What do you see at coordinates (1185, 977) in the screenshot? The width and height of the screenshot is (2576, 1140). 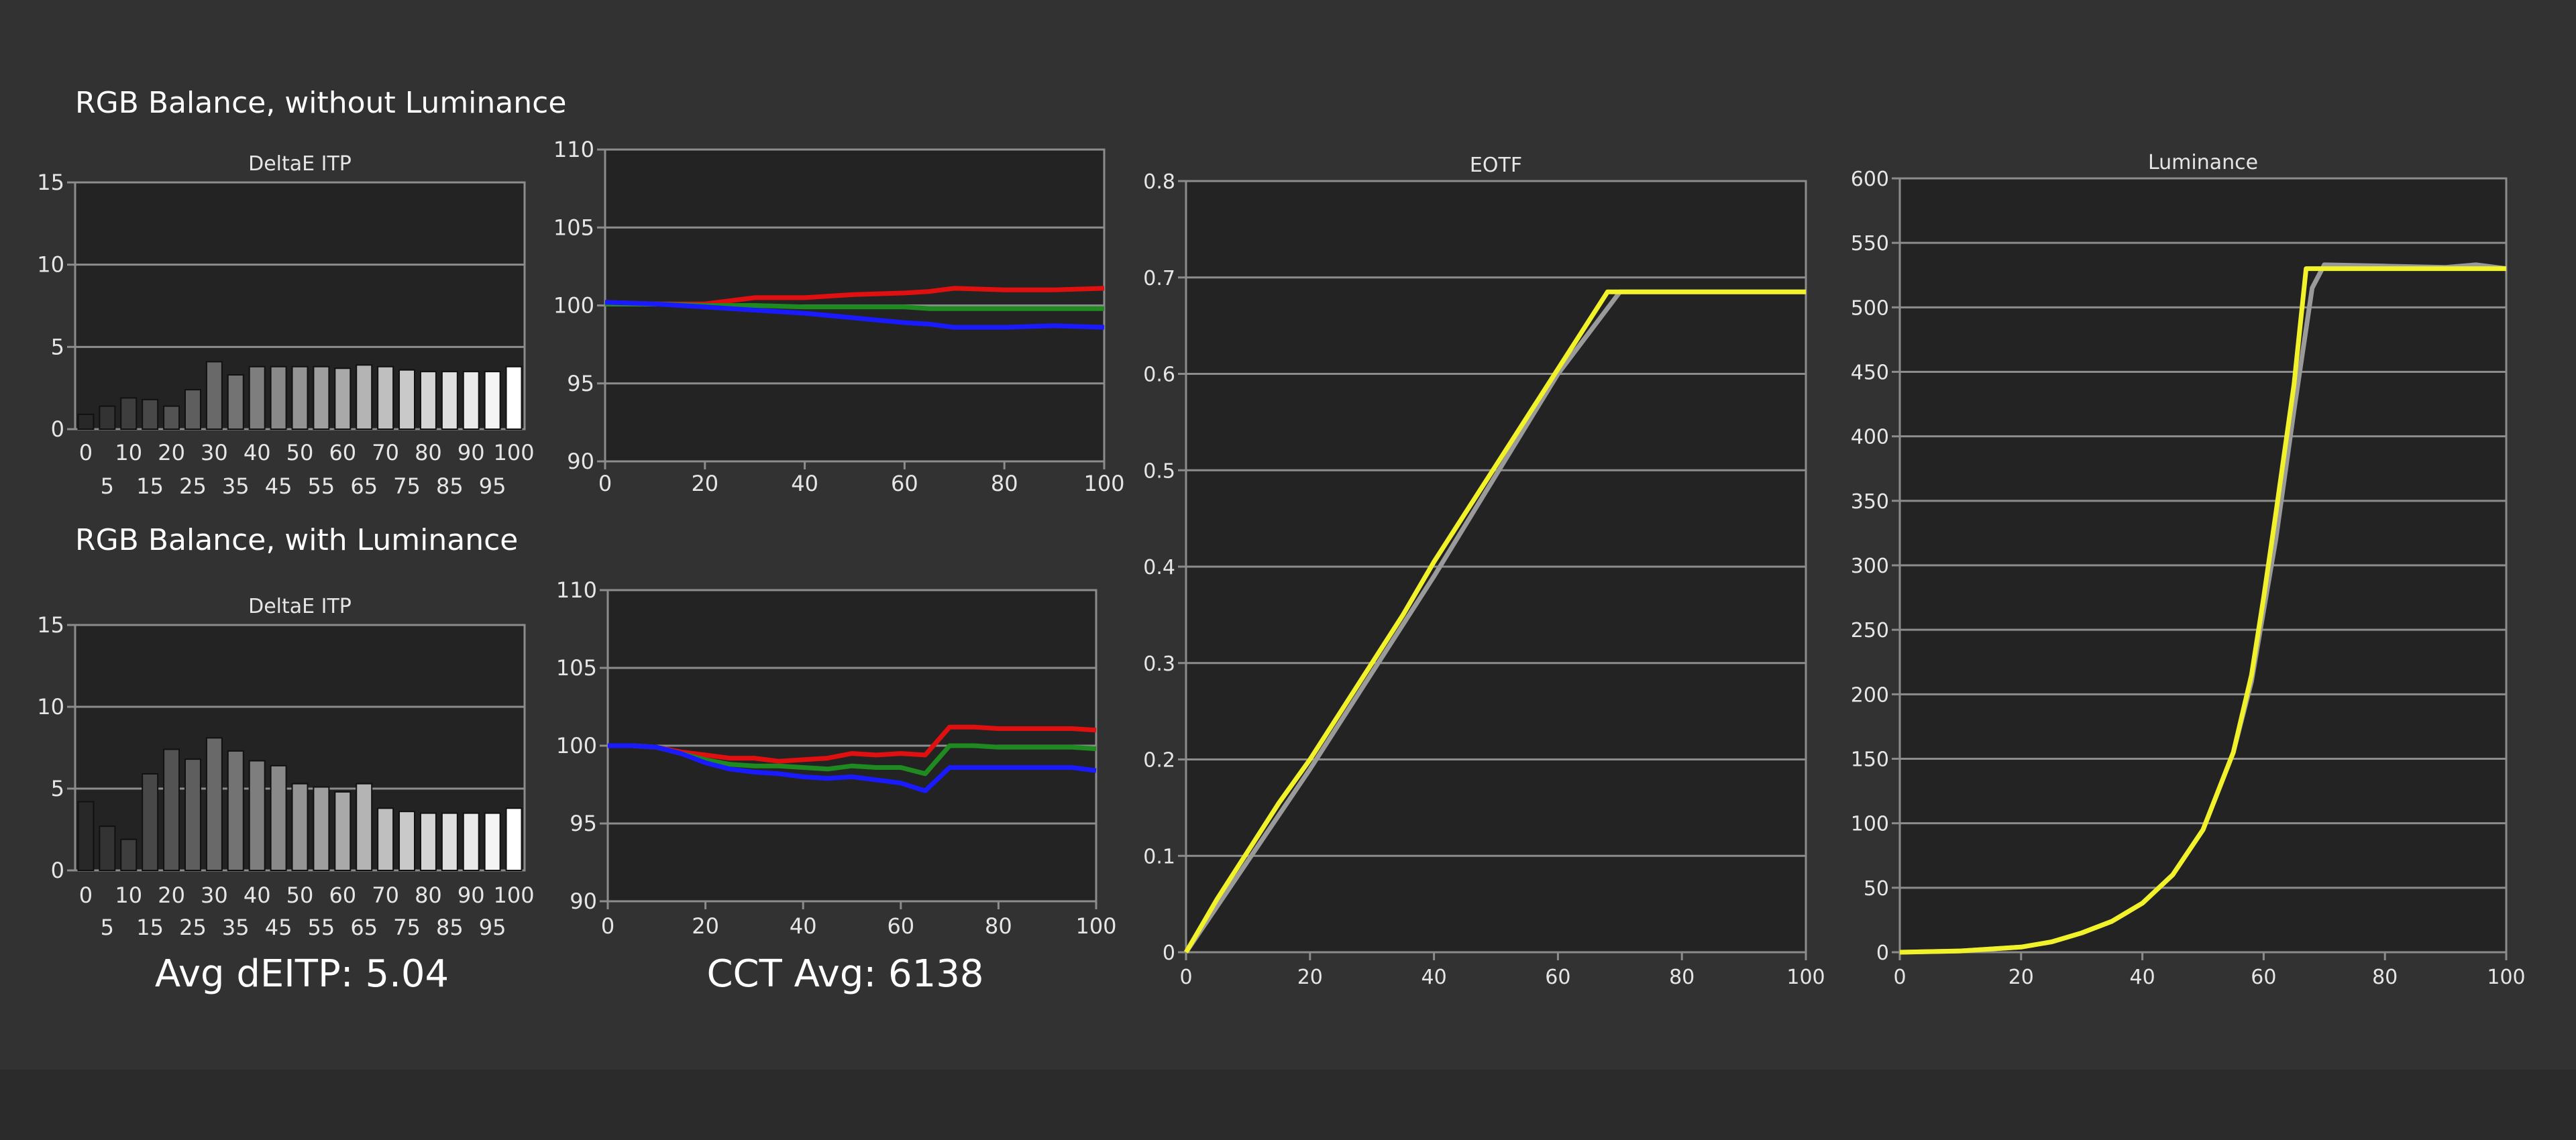 I see `eotf-xtick-label: 0` at bounding box center [1185, 977].